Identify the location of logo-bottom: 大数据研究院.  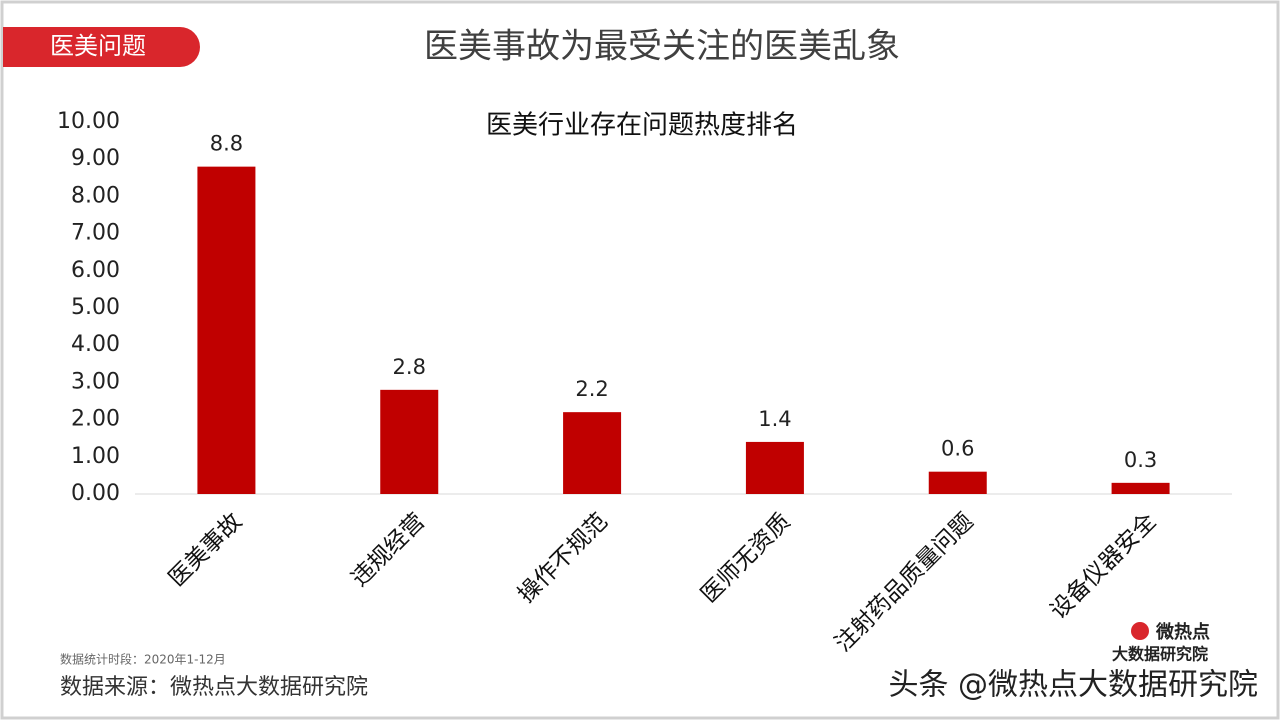
(1160, 654).